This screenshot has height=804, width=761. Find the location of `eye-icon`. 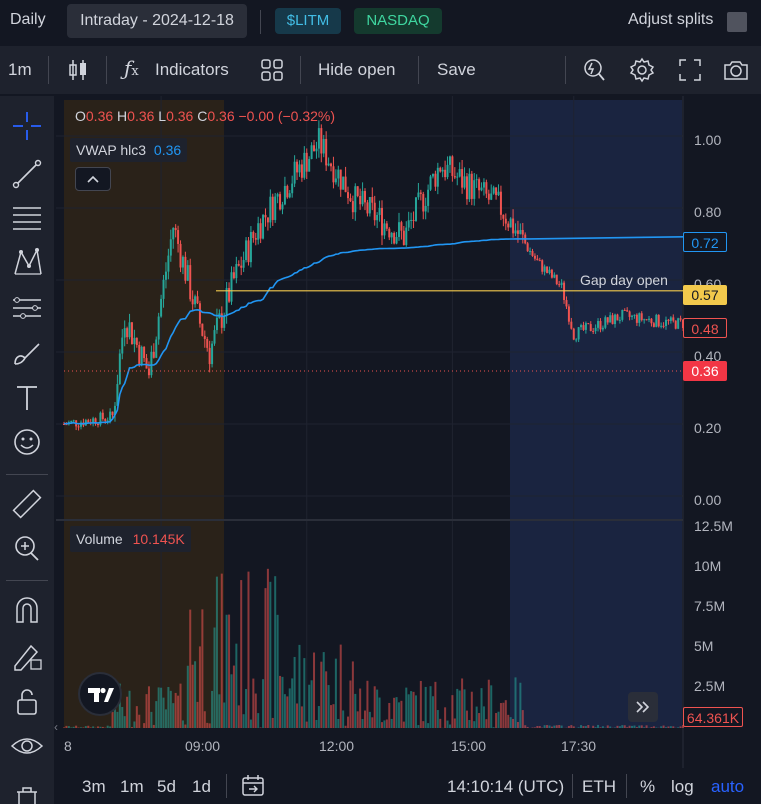

eye-icon is located at coordinates (27, 746).